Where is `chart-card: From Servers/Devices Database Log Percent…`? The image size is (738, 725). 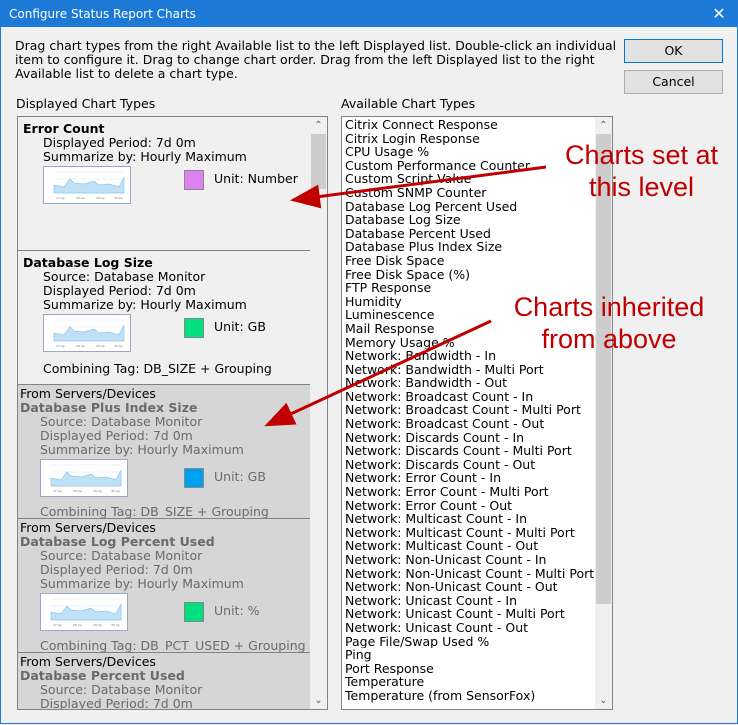 chart-card: From Servers/Devices Database Log Percent… is located at coordinates (164, 586).